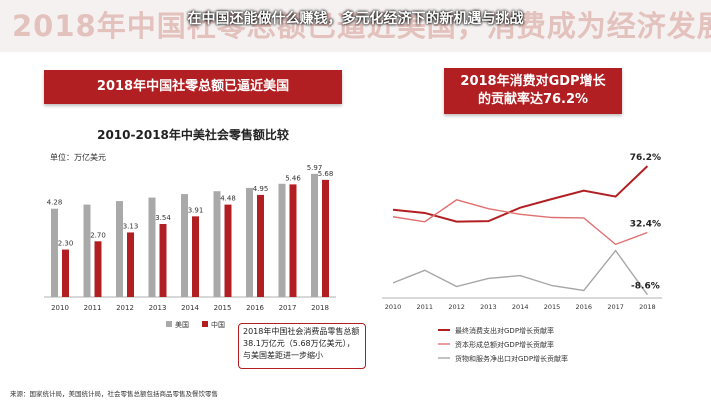  I want to click on end-value-label: -8.6%, so click(645, 287).